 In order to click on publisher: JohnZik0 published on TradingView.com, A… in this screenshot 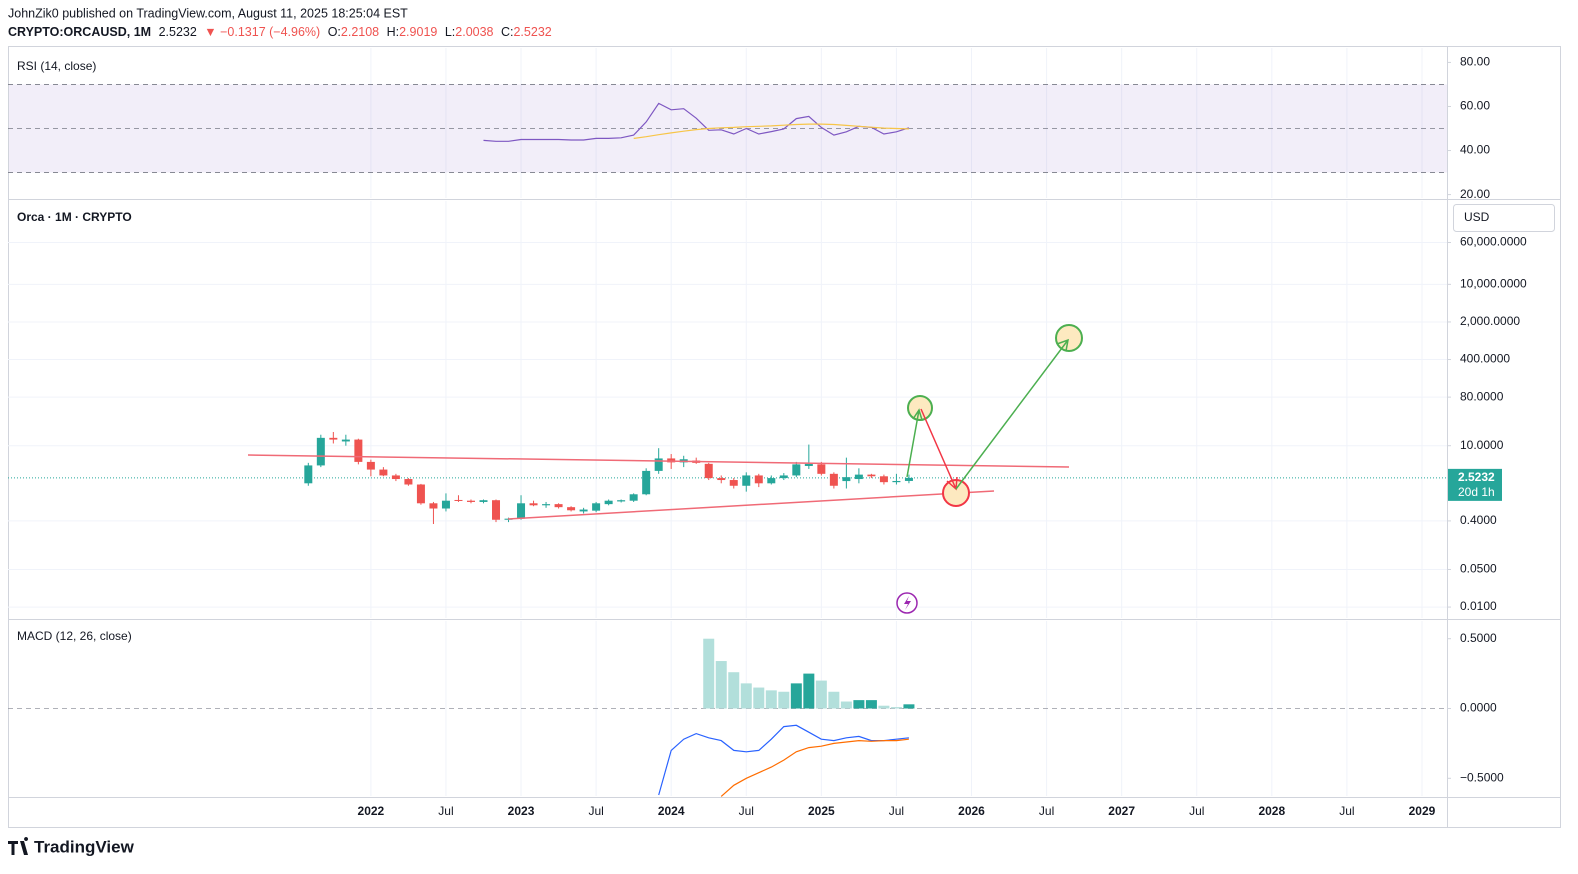, I will do `click(208, 13)`.